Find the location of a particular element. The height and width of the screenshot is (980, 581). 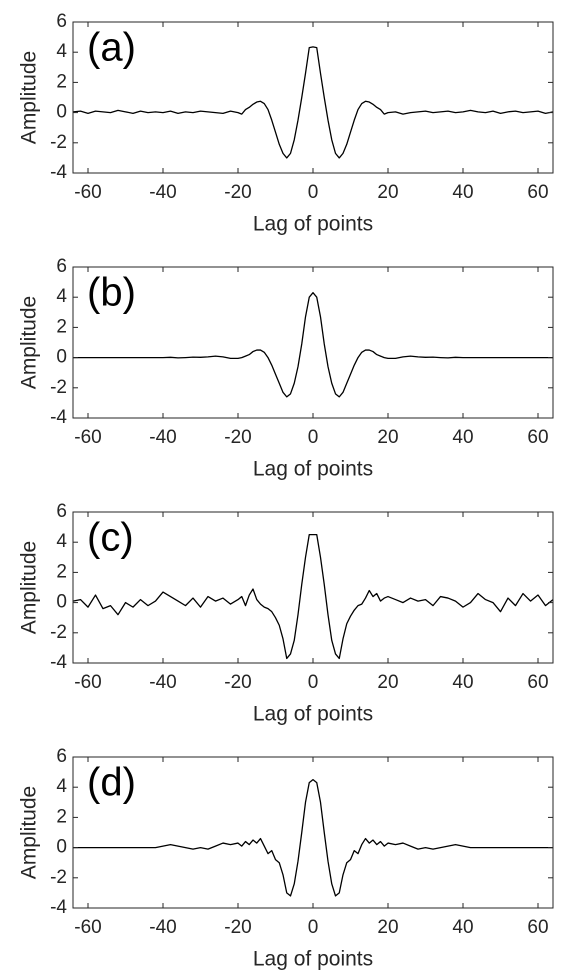

panel-label: (c) is located at coordinates (110, 538).